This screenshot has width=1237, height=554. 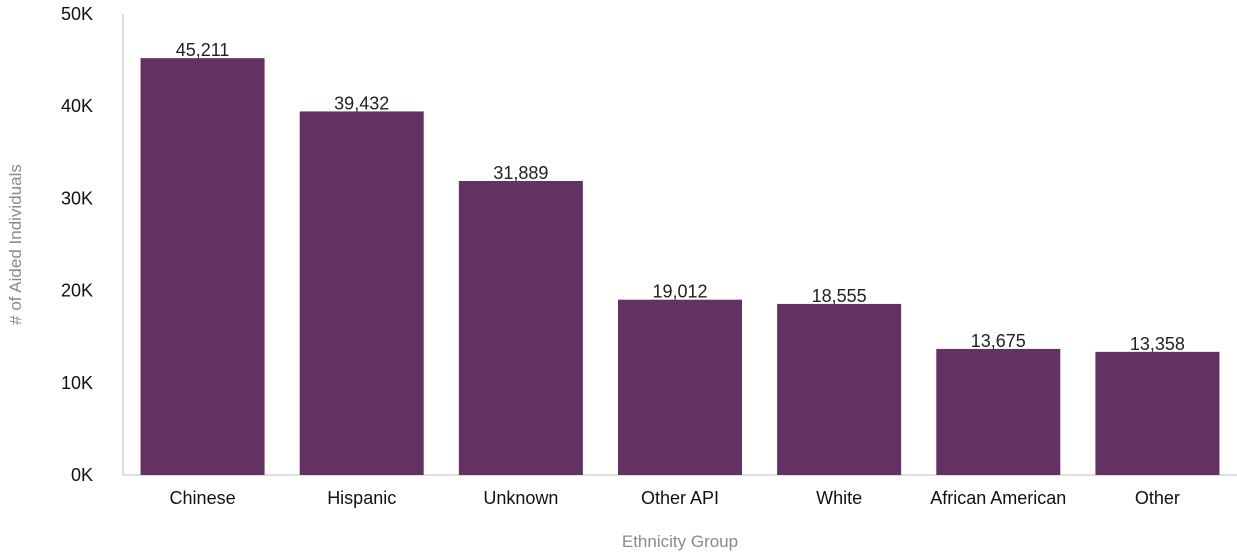 What do you see at coordinates (203, 498) in the screenshot?
I see `x-tick-label: Chinese` at bounding box center [203, 498].